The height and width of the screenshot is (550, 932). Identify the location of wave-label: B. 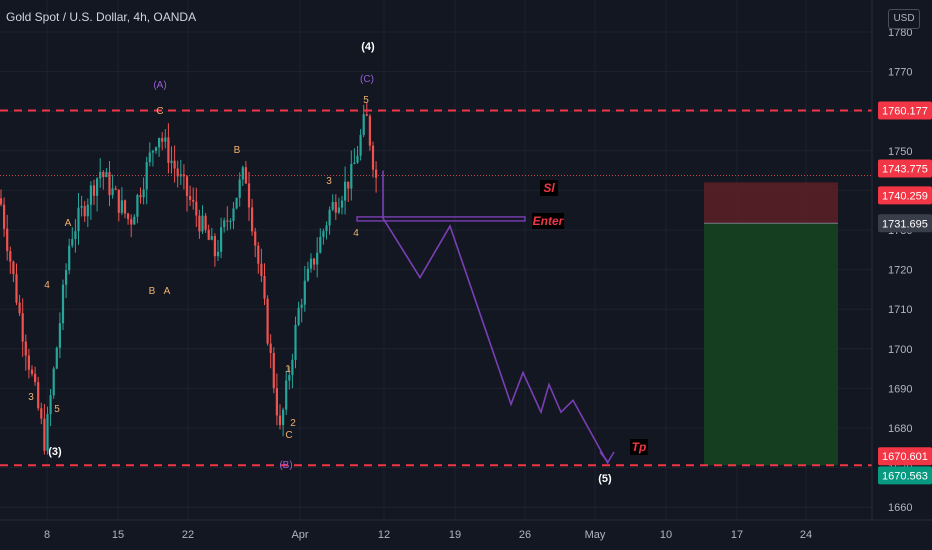
(237, 150).